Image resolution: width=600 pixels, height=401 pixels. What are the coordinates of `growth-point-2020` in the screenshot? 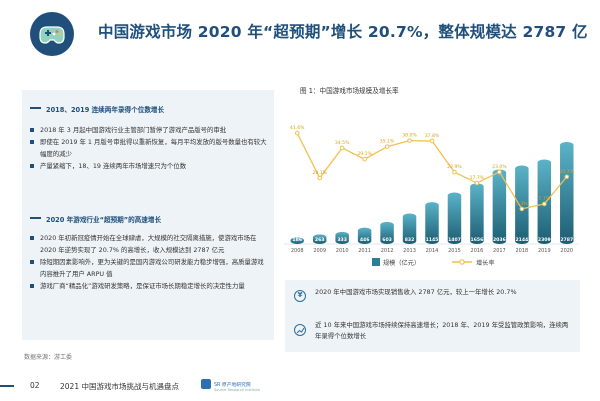 It's located at (567, 177).